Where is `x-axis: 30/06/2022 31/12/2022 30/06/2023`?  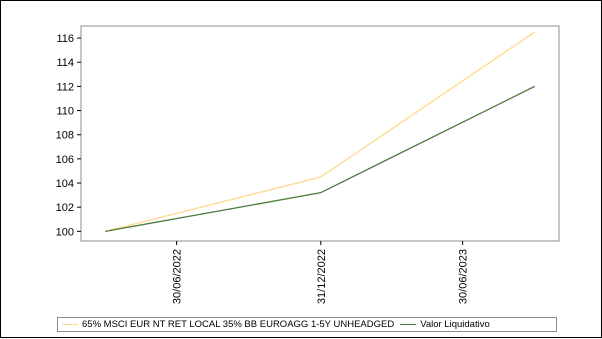
x-axis: 30/06/2022 31/12/2022 30/06/2023 is located at coordinates (321, 272).